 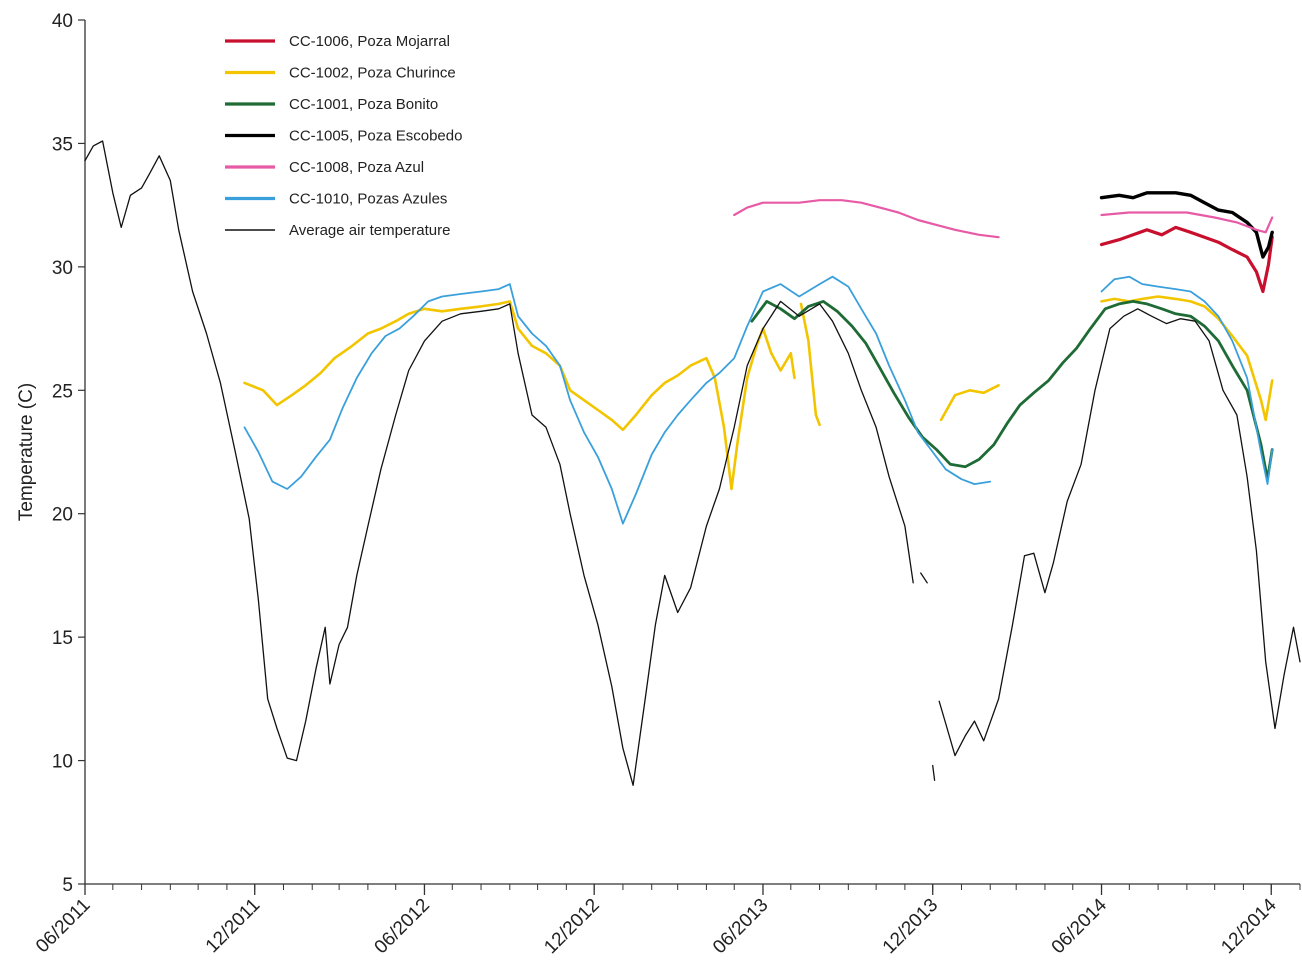 What do you see at coordinates (62, 268) in the screenshot?
I see `y-tick-label: 30` at bounding box center [62, 268].